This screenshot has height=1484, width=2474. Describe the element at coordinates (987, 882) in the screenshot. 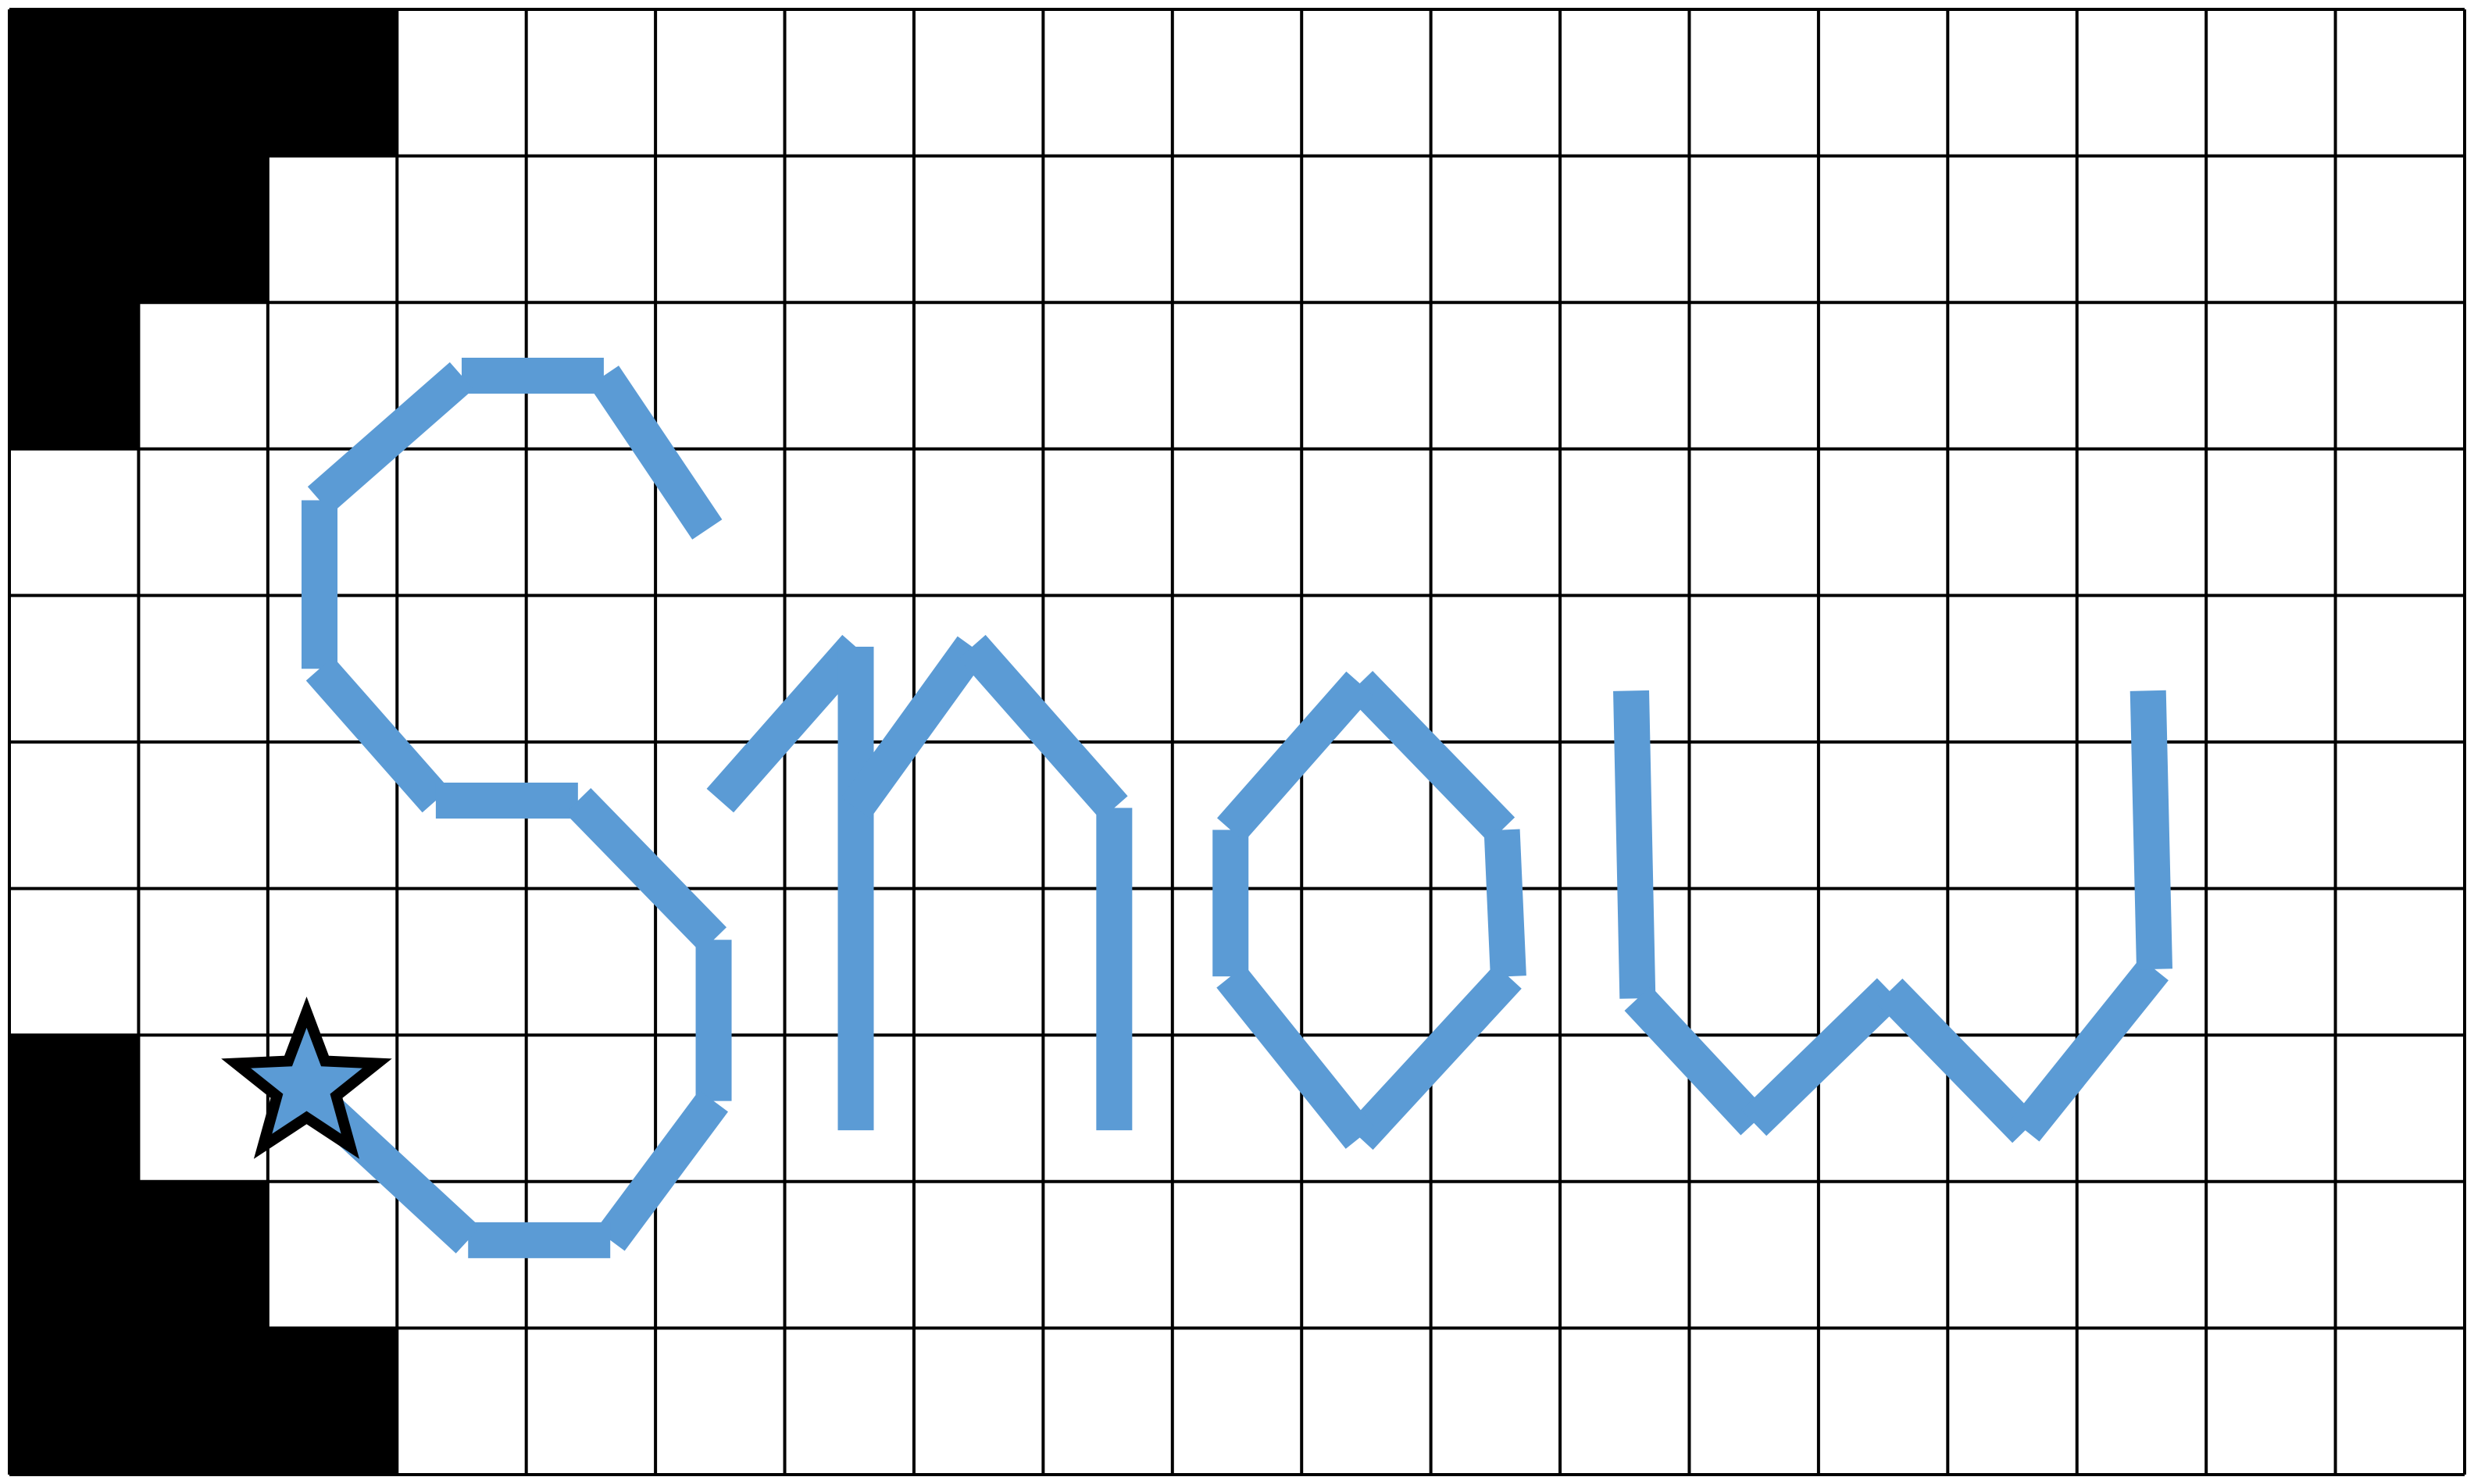

I see `letter-n-arch` at that location.